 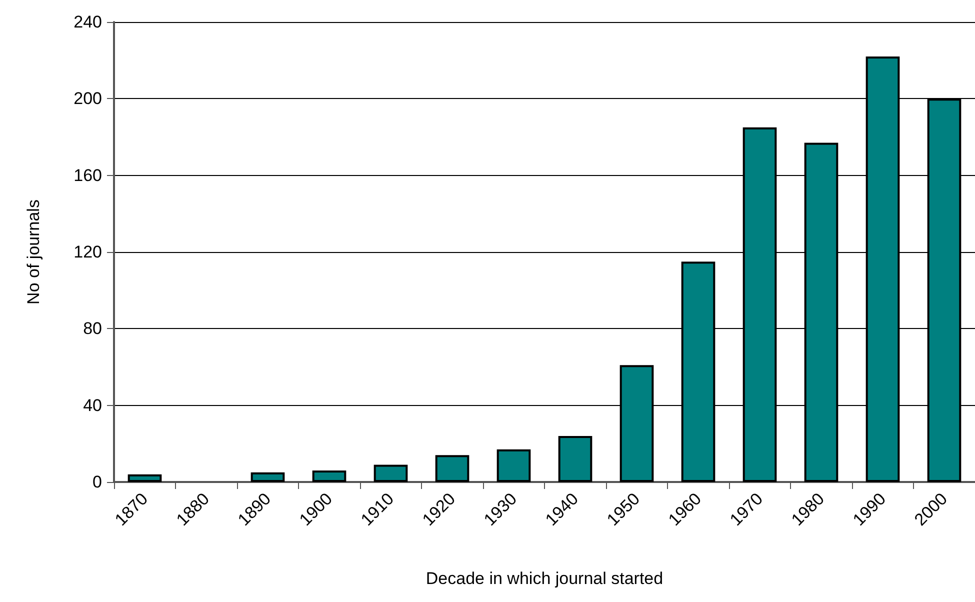 What do you see at coordinates (33, 252) in the screenshot?
I see `y-axis-title: No of journals` at bounding box center [33, 252].